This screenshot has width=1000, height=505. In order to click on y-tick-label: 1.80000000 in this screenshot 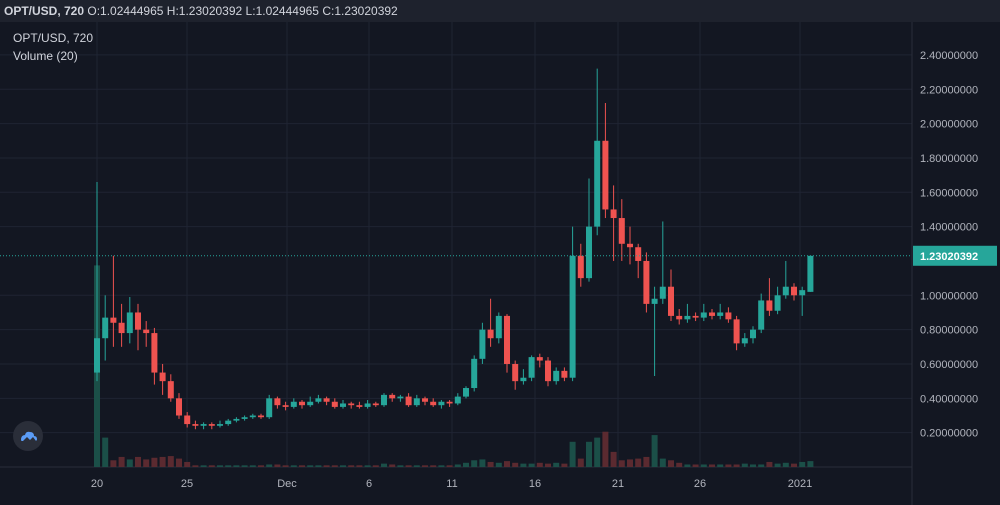, I will do `click(949, 159)`.